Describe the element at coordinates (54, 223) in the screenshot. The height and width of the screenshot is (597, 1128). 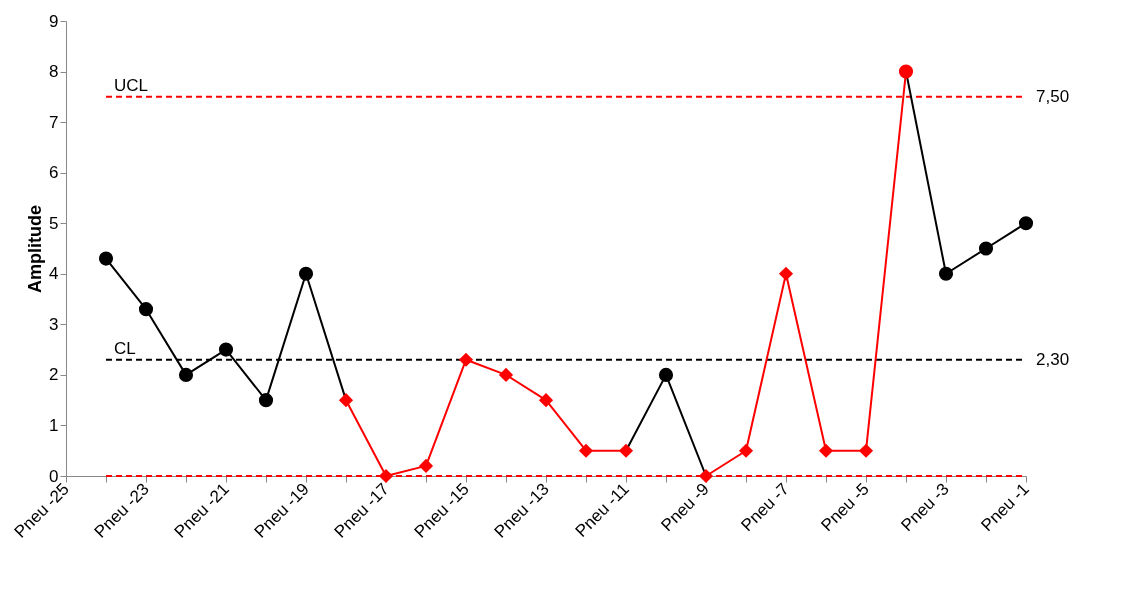
I see `y-tick-label: 5` at that location.